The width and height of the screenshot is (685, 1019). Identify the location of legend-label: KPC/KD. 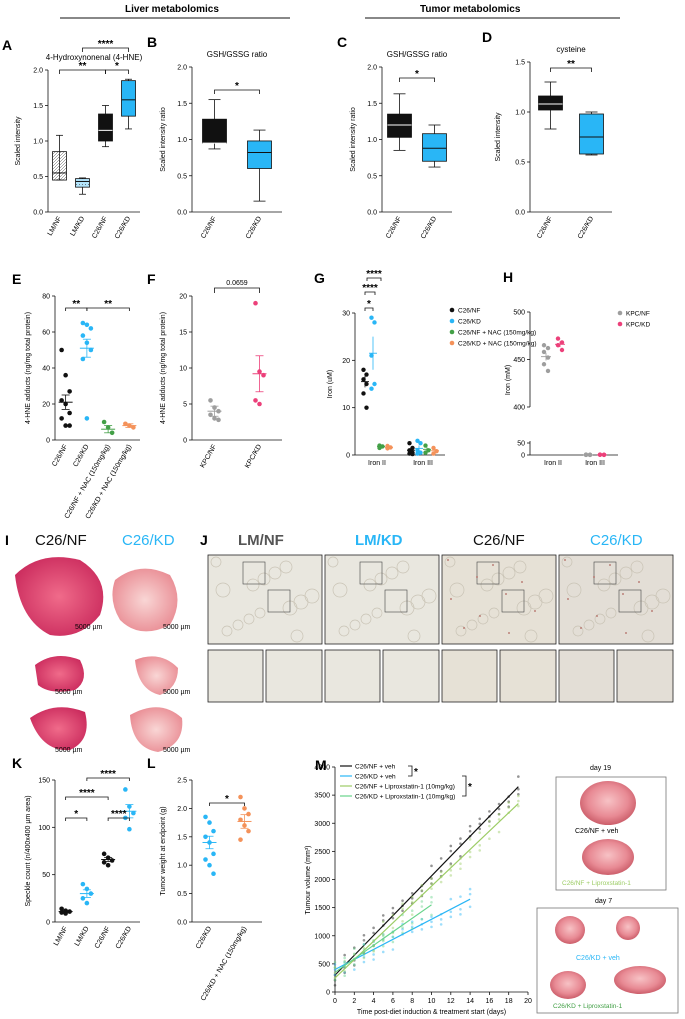
(638, 325).